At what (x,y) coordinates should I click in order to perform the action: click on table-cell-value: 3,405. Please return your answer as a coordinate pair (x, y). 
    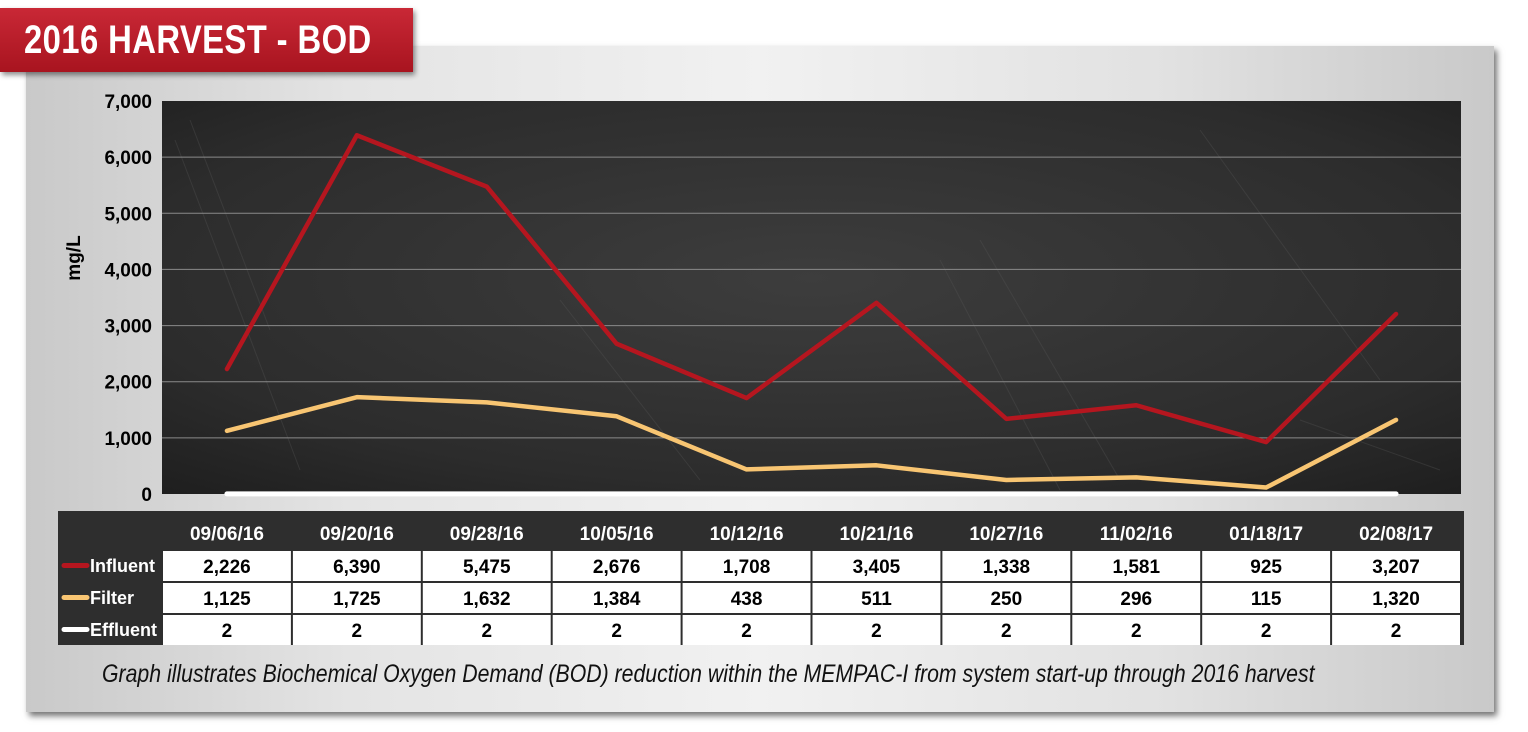
    Looking at the image, I should click on (877, 567).